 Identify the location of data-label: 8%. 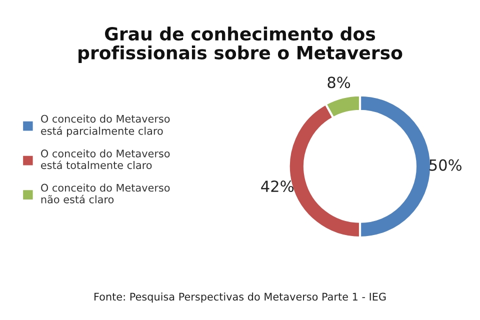
(339, 82).